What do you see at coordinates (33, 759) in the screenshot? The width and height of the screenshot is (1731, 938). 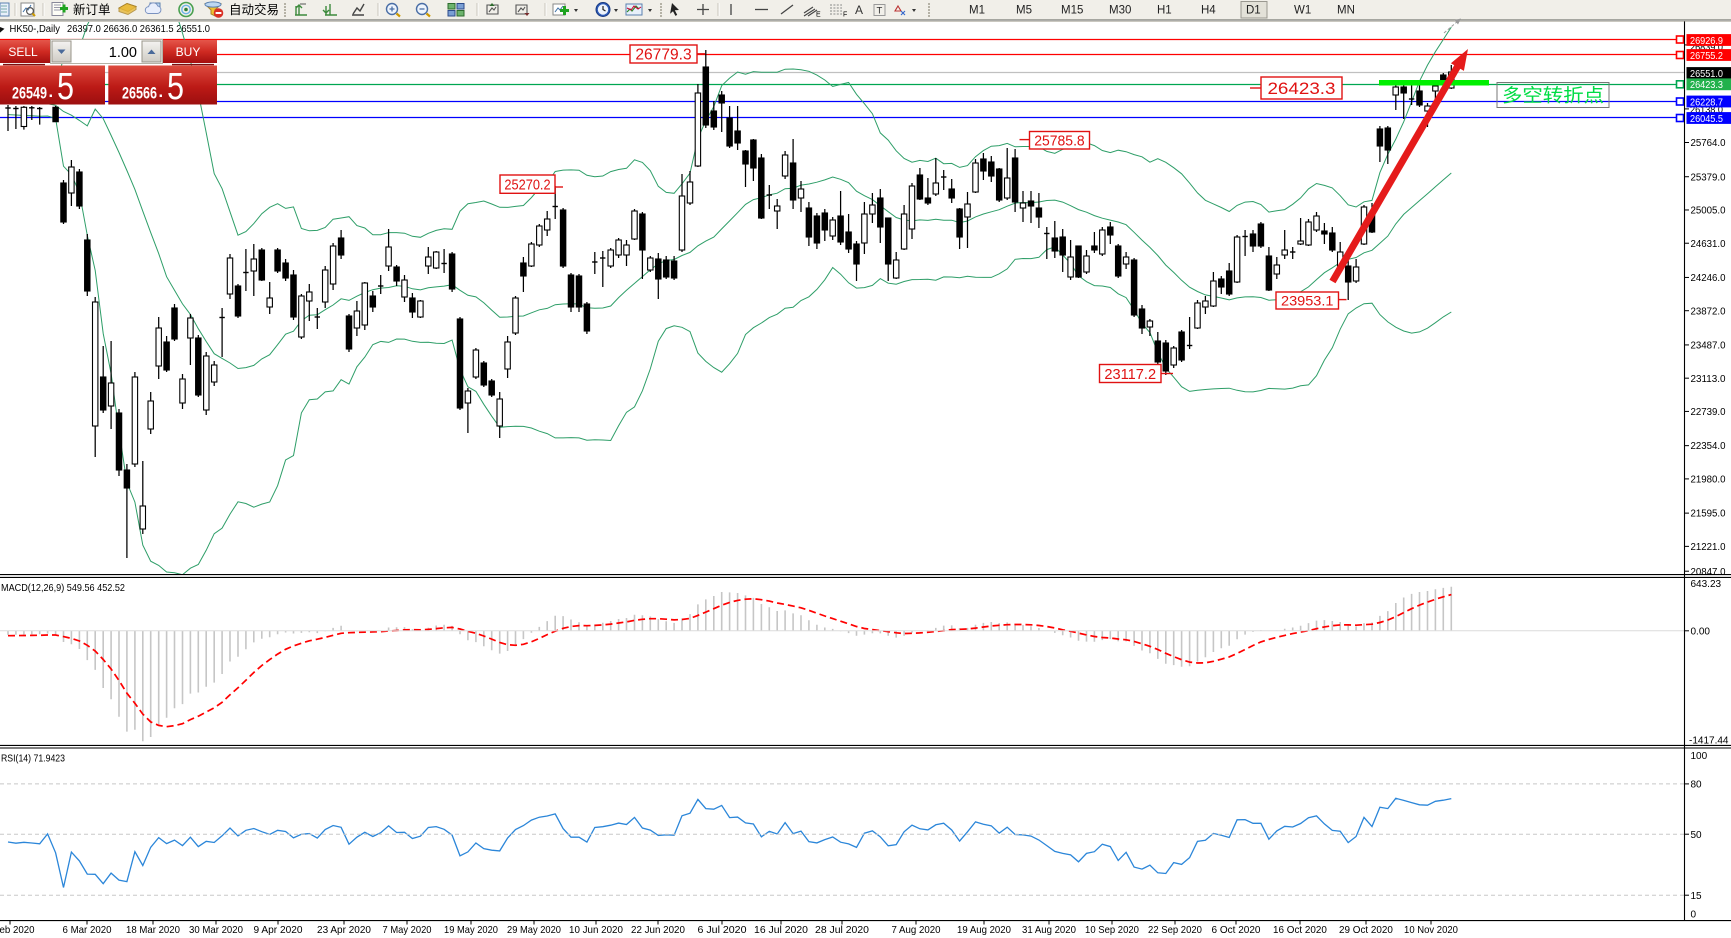 I see `svg-text: RSI(14) 71.9423` at bounding box center [33, 759].